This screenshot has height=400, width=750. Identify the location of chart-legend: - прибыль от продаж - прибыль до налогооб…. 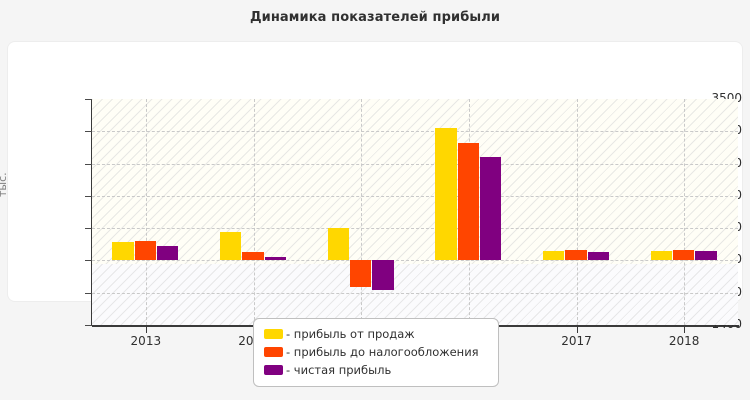
(376, 352).